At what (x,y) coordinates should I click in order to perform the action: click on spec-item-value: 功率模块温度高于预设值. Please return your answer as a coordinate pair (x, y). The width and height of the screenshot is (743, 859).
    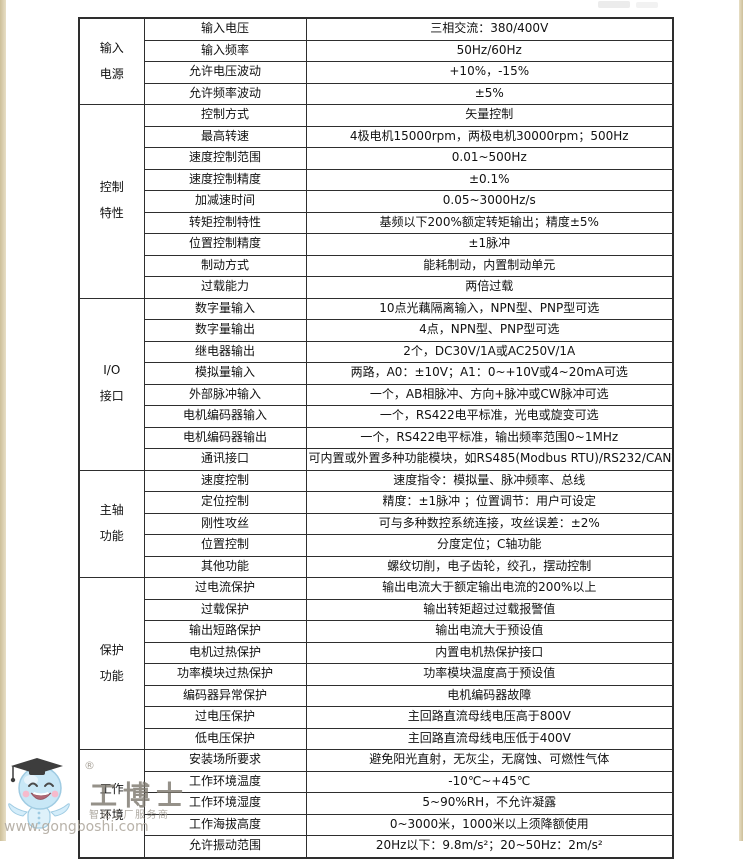
    Looking at the image, I should click on (489, 674).